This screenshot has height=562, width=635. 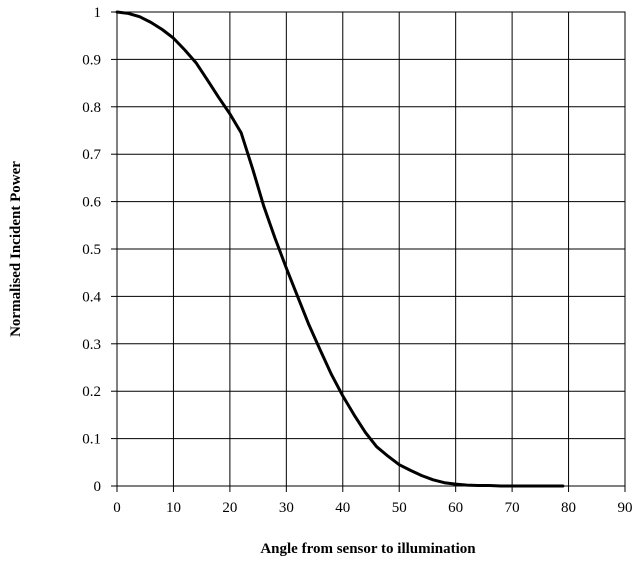 What do you see at coordinates (399, 508) in the screenshot?
I see `x-tick-label: 50` at bounding box center [399, 508].